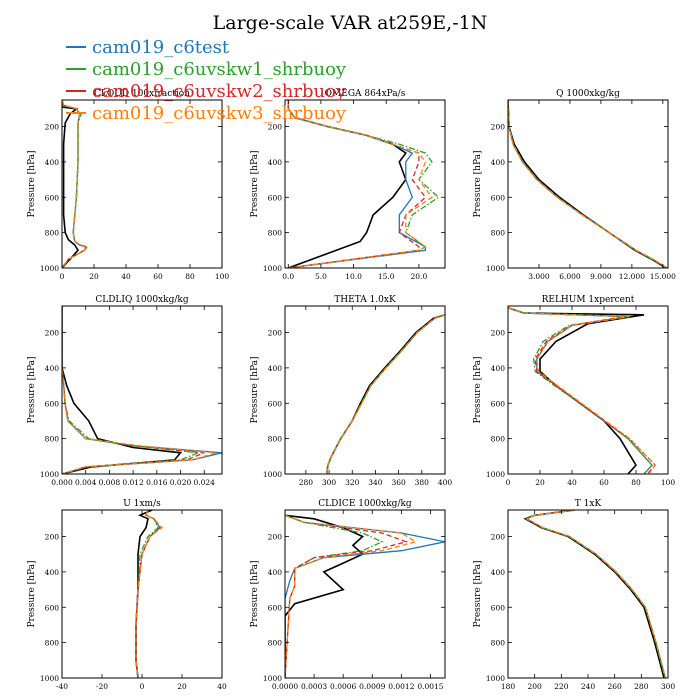 This screenshot has height=700, width=700. Describe the element at coordinates (632, 276) in the screenshot. I see `x-tick-label: 12.000` at that location.